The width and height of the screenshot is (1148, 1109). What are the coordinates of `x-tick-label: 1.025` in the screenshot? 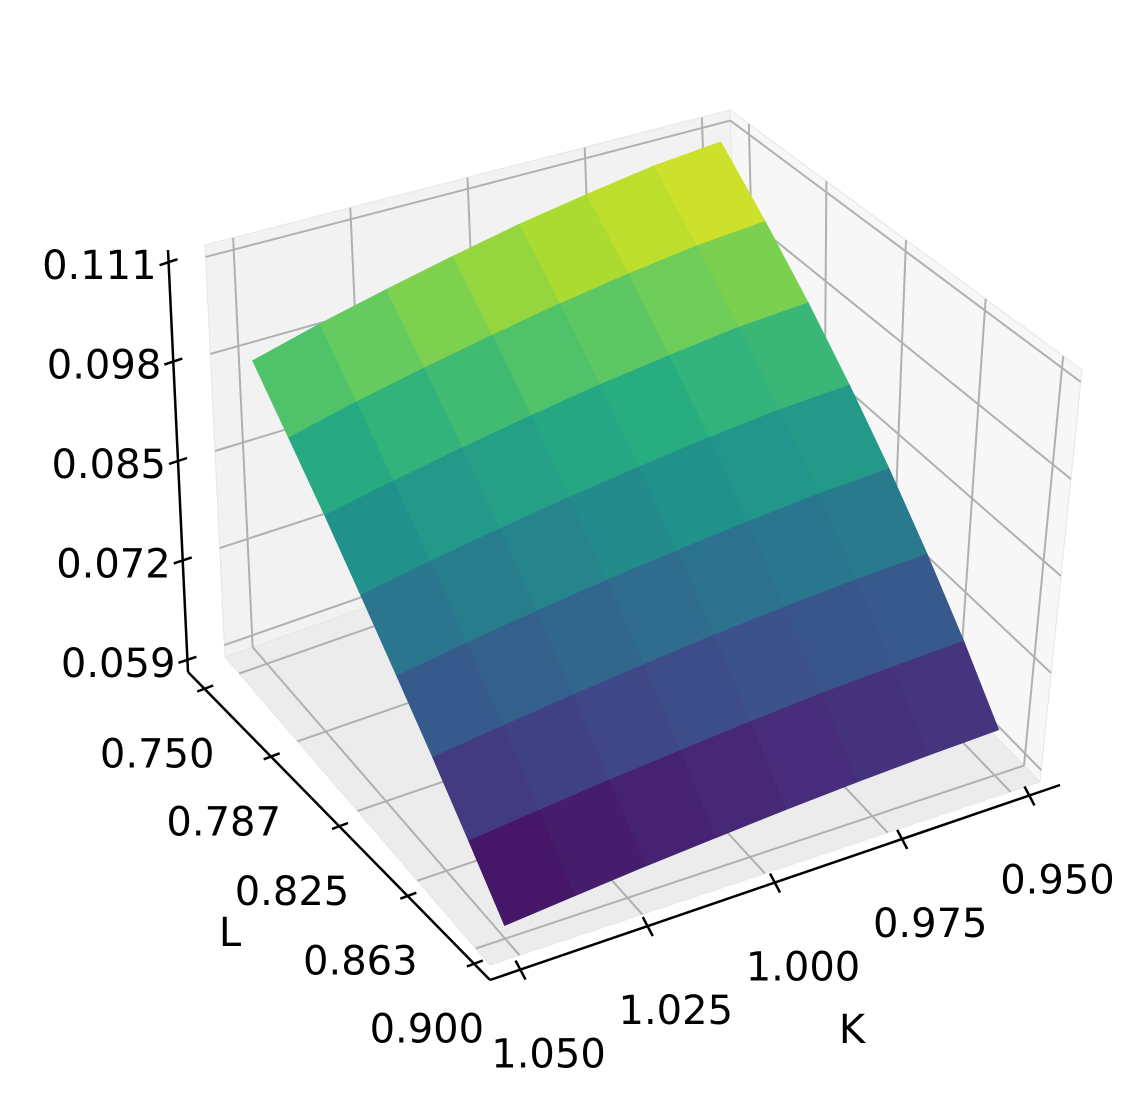 It's located at (676, 1011).